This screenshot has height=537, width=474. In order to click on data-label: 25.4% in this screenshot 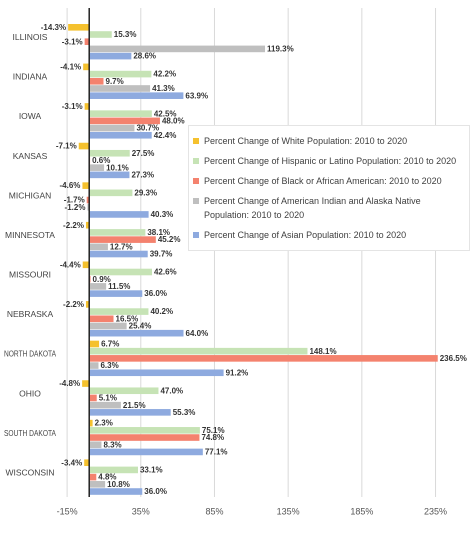, I will do `click(140, 326)`.